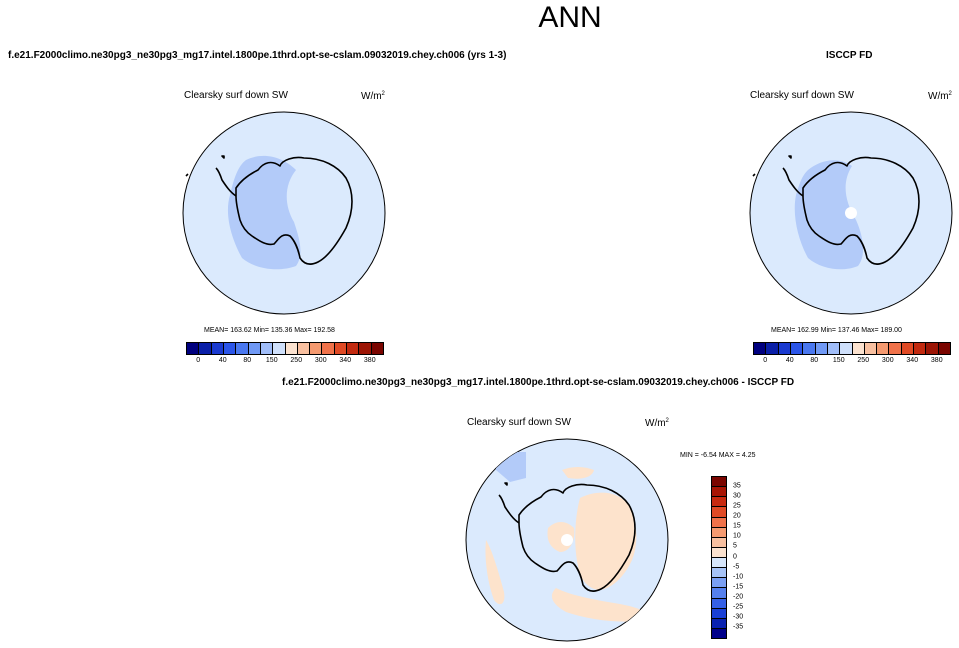 Image resolution: width=959 pixels, height=648 pixels. What do you see at coordinates (296, 360) in the screenshot?
I see `colorbar-left-ticks-label: 250` at bounding box center [296, 360].